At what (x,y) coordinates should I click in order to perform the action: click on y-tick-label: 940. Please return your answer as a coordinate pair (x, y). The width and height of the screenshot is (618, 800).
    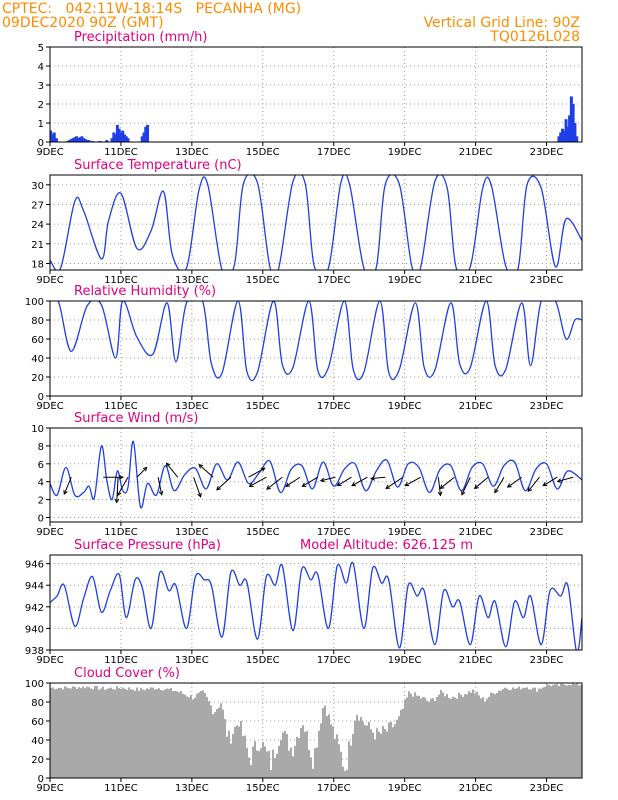
    Looking at the image, I should click on (34, 629).